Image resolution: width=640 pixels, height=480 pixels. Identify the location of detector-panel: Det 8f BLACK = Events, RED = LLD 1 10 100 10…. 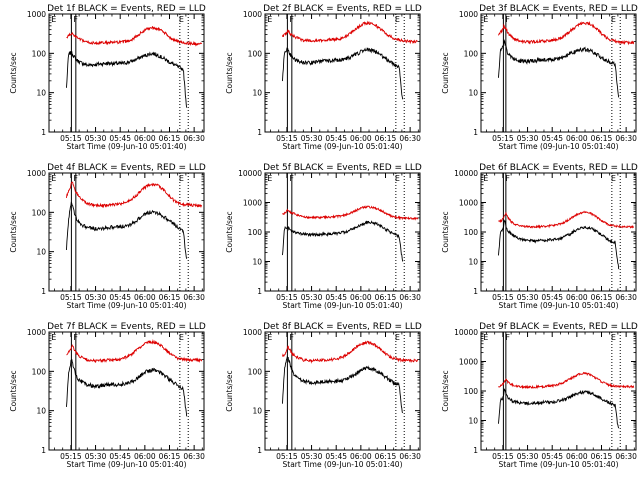
(323, 395).